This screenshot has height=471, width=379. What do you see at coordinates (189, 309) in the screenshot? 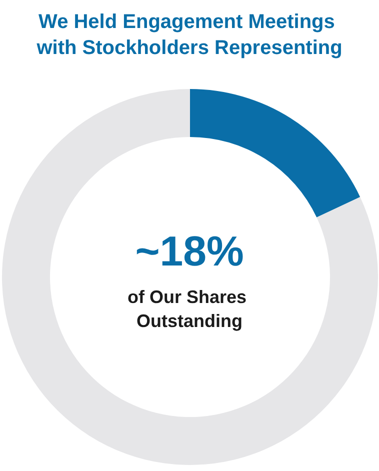
I see `text: of Our Shares Outstanding` at bounding box center [189, 309].